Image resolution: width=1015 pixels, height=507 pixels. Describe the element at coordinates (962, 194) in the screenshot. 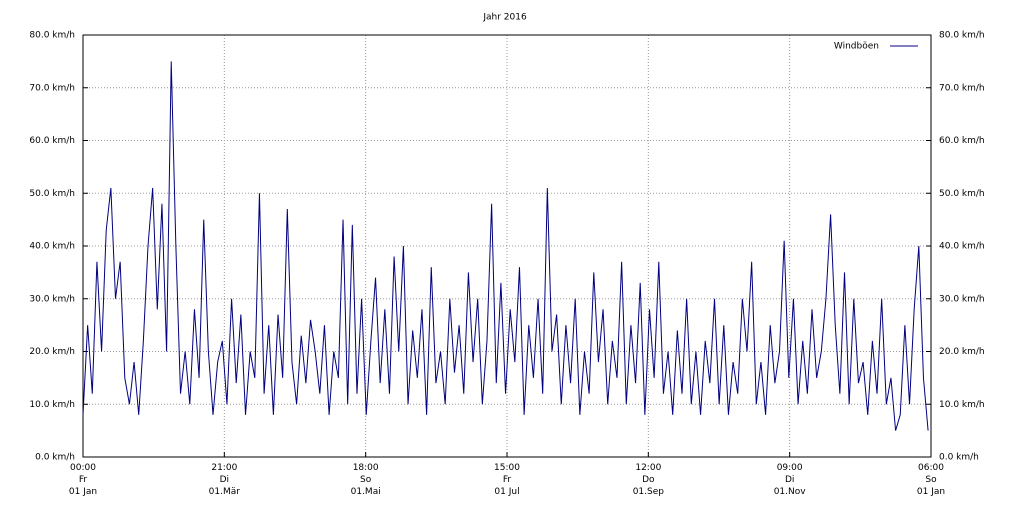

I see `y2-tick-label: 50.0 km/h` at that location.